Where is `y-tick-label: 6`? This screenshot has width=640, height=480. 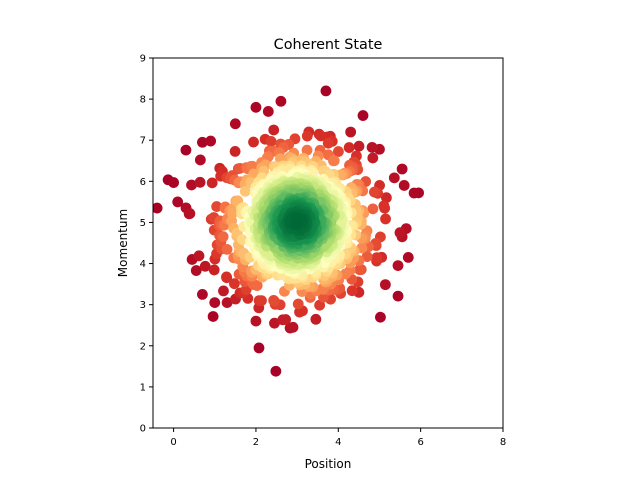
y-tick-label: 6 is located at coordinates (143, 182).